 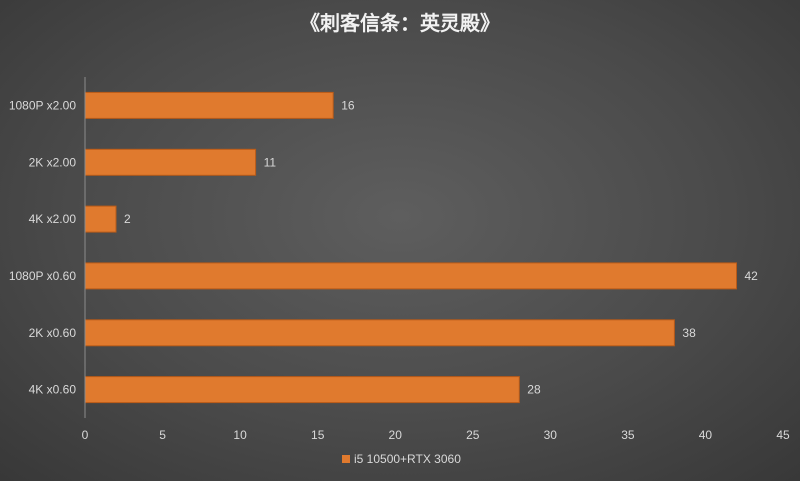 What do you see at coordinates (42, 105) in the screenshot?
I see `y-tick-label: 1080P x2.00` at bounding box center [42, 105].